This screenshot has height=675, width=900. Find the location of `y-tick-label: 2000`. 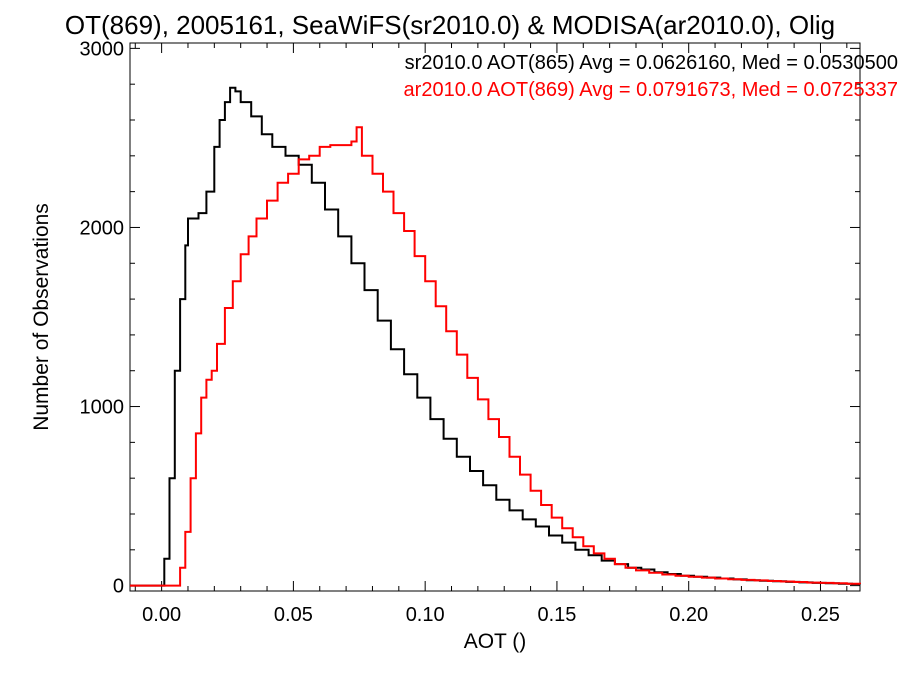

y-tick-label: 2000 is located at coordinates (102, 228).